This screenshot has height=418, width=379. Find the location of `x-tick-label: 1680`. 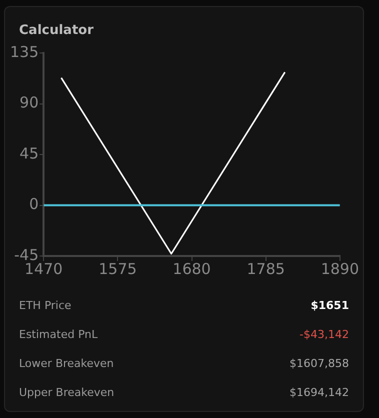

x-tick-label: 1680 is located at coordinates (191, 269).